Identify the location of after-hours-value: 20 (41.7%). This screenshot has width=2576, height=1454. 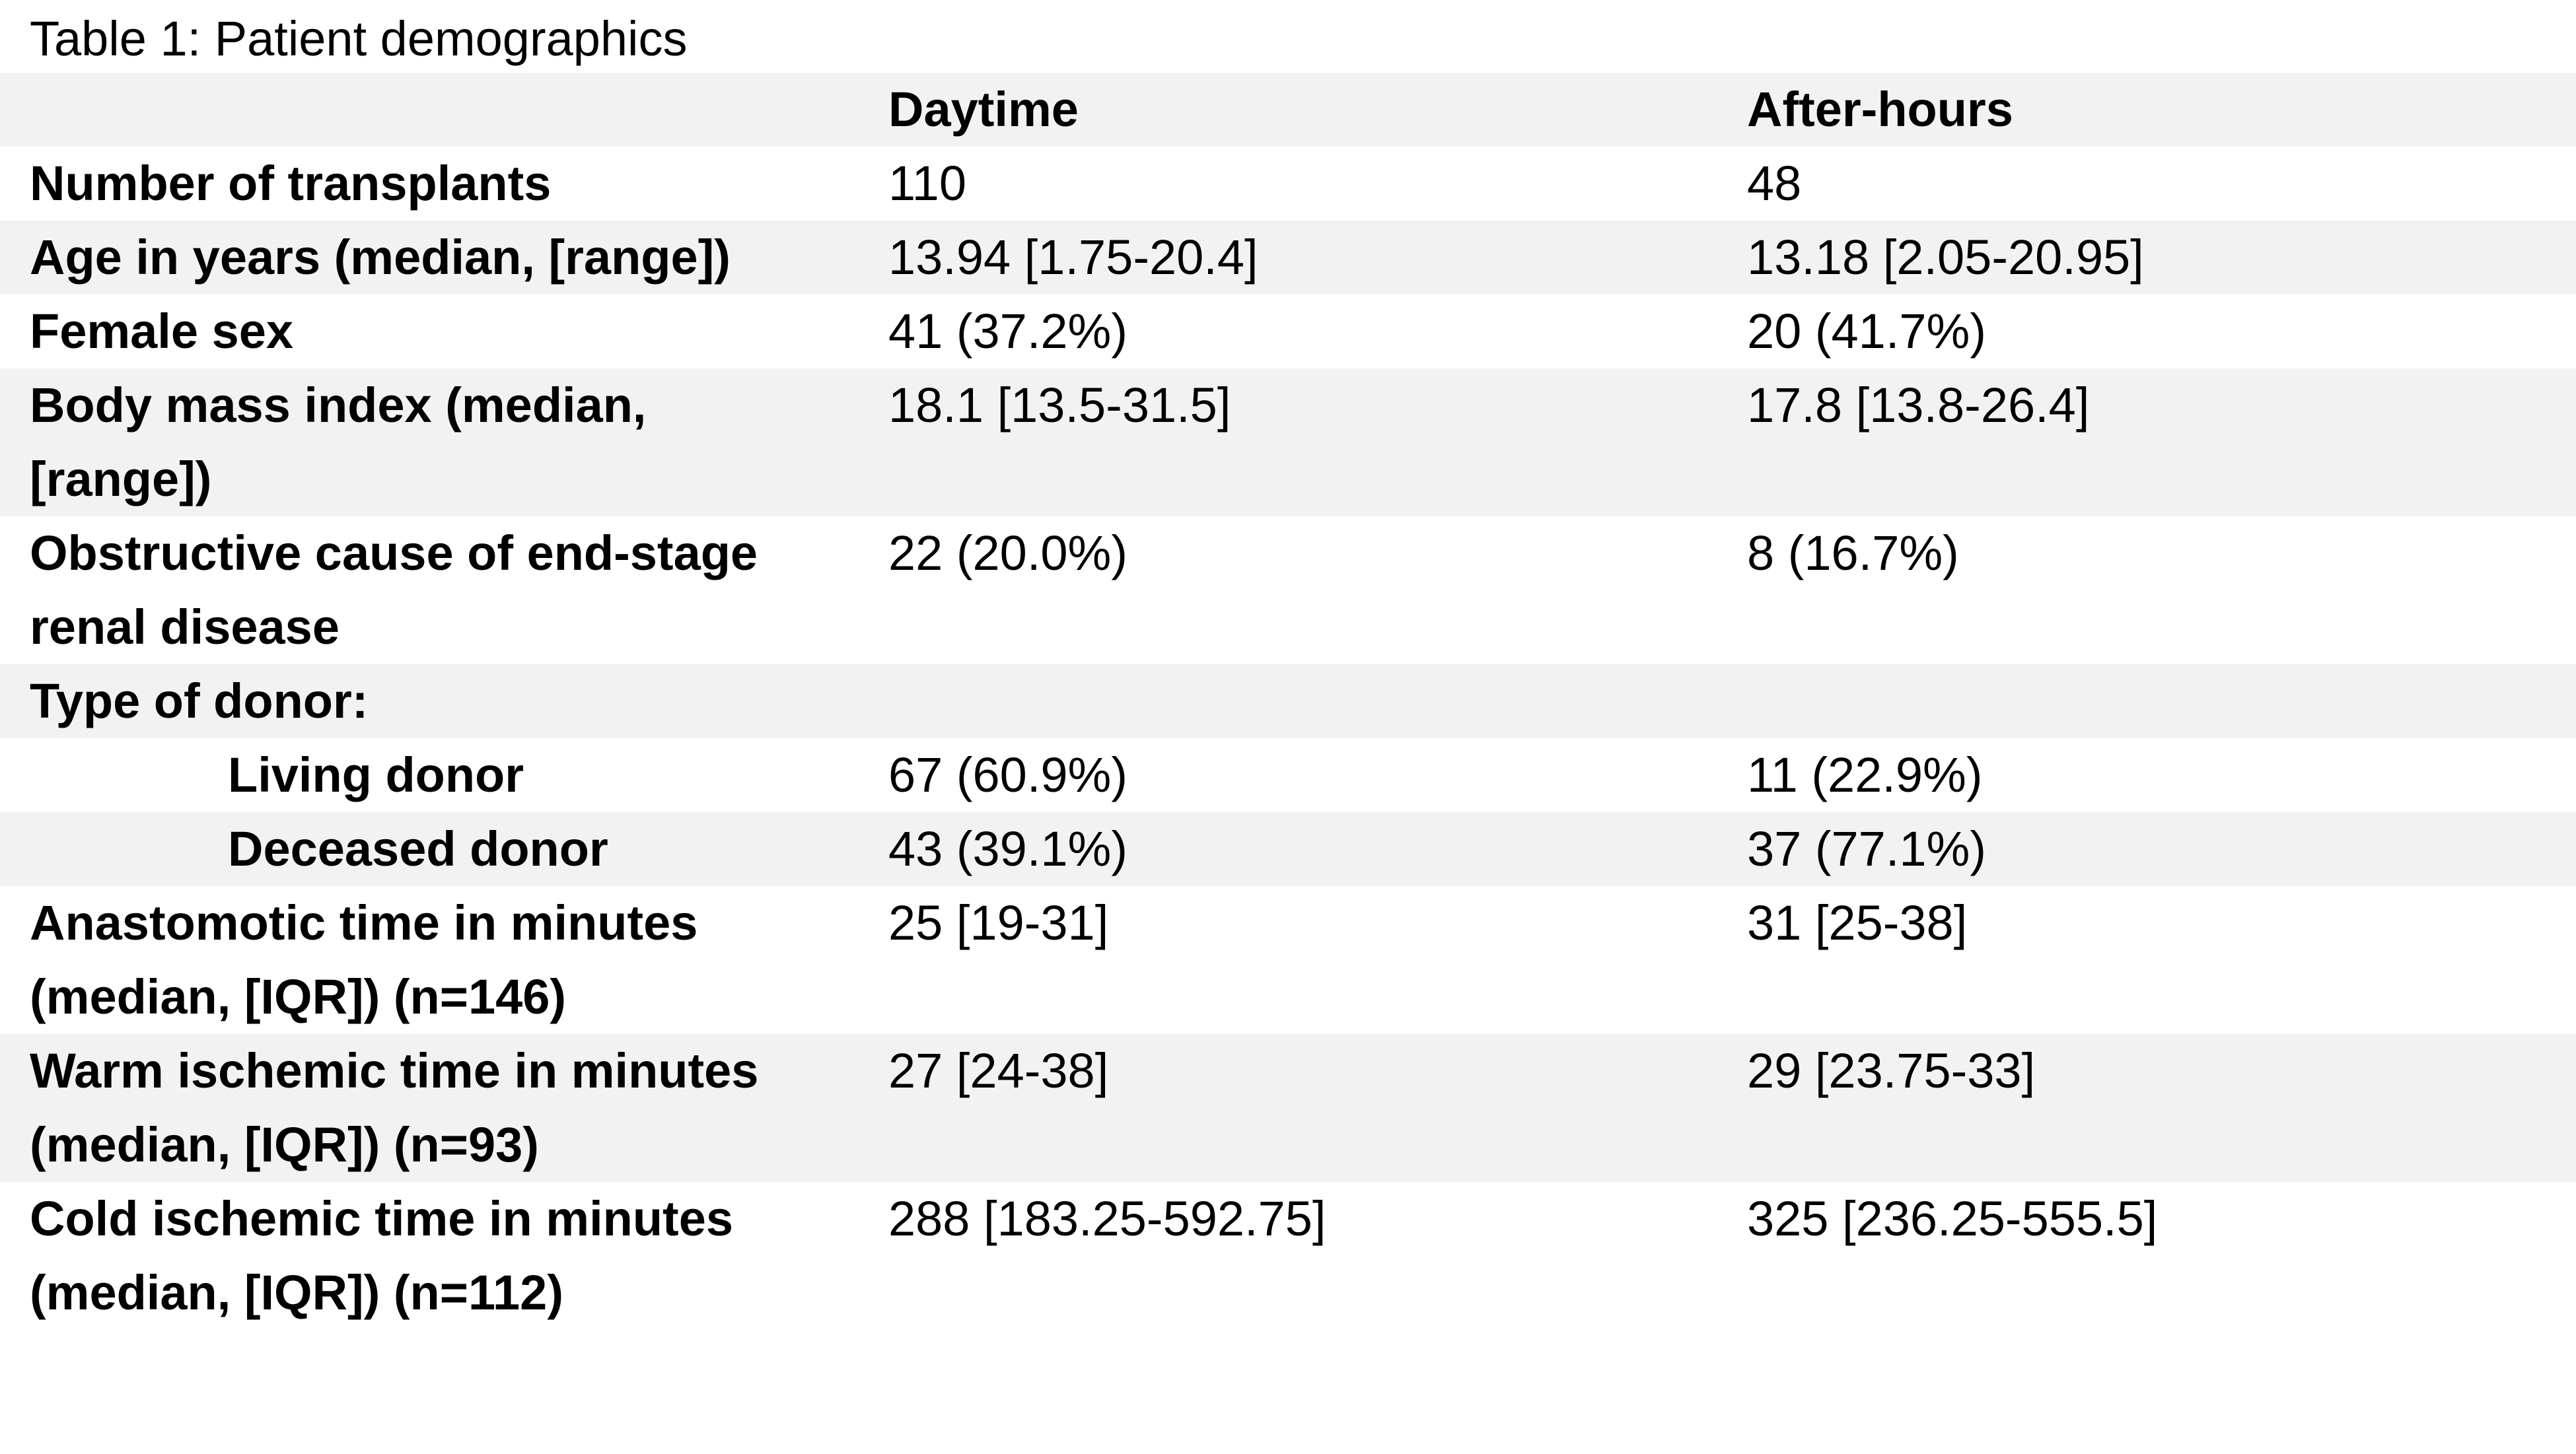
(1867, 331).